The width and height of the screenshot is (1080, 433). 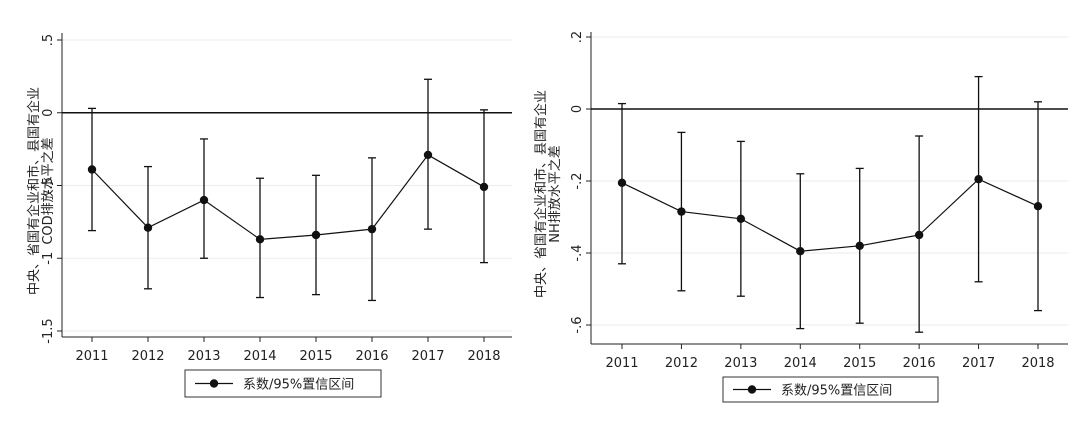 I want to click on y-axis-label: NH排放水平之差, so click(x=555, y=194).